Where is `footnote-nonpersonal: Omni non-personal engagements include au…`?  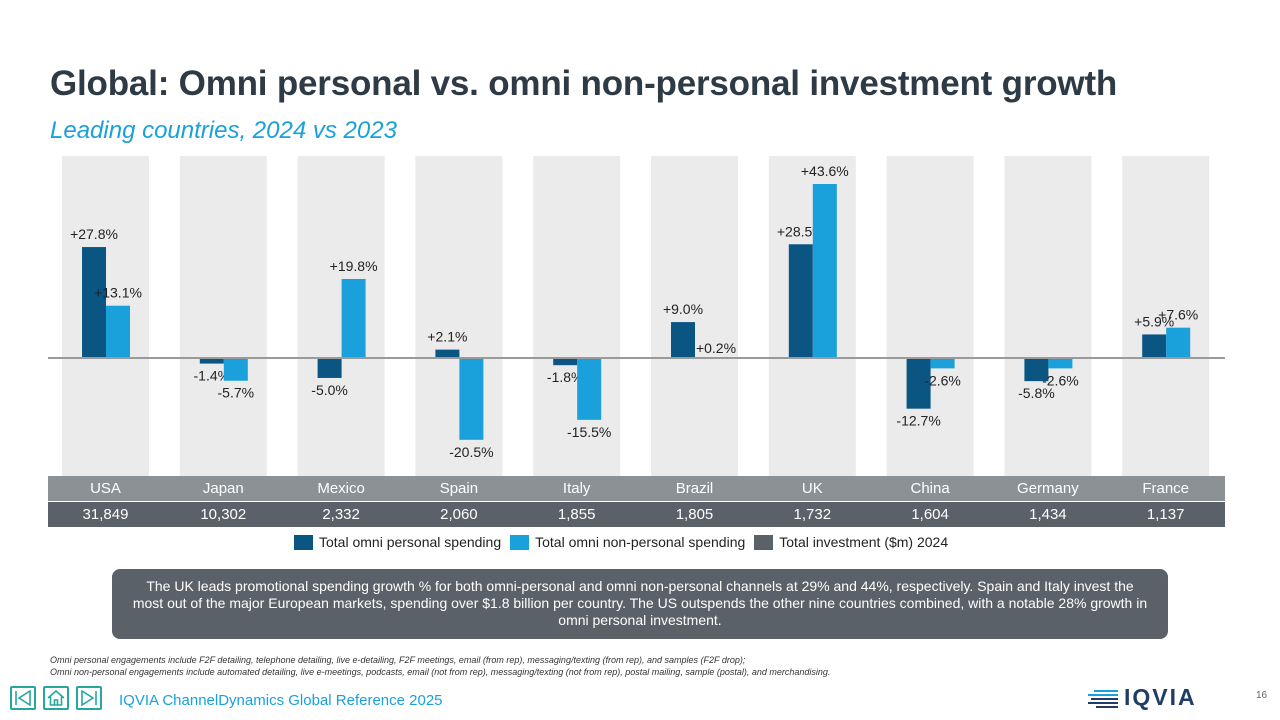 footnote-nonpersonal: Omni non-personal engagements include au… is located at coordinates (440, 672).